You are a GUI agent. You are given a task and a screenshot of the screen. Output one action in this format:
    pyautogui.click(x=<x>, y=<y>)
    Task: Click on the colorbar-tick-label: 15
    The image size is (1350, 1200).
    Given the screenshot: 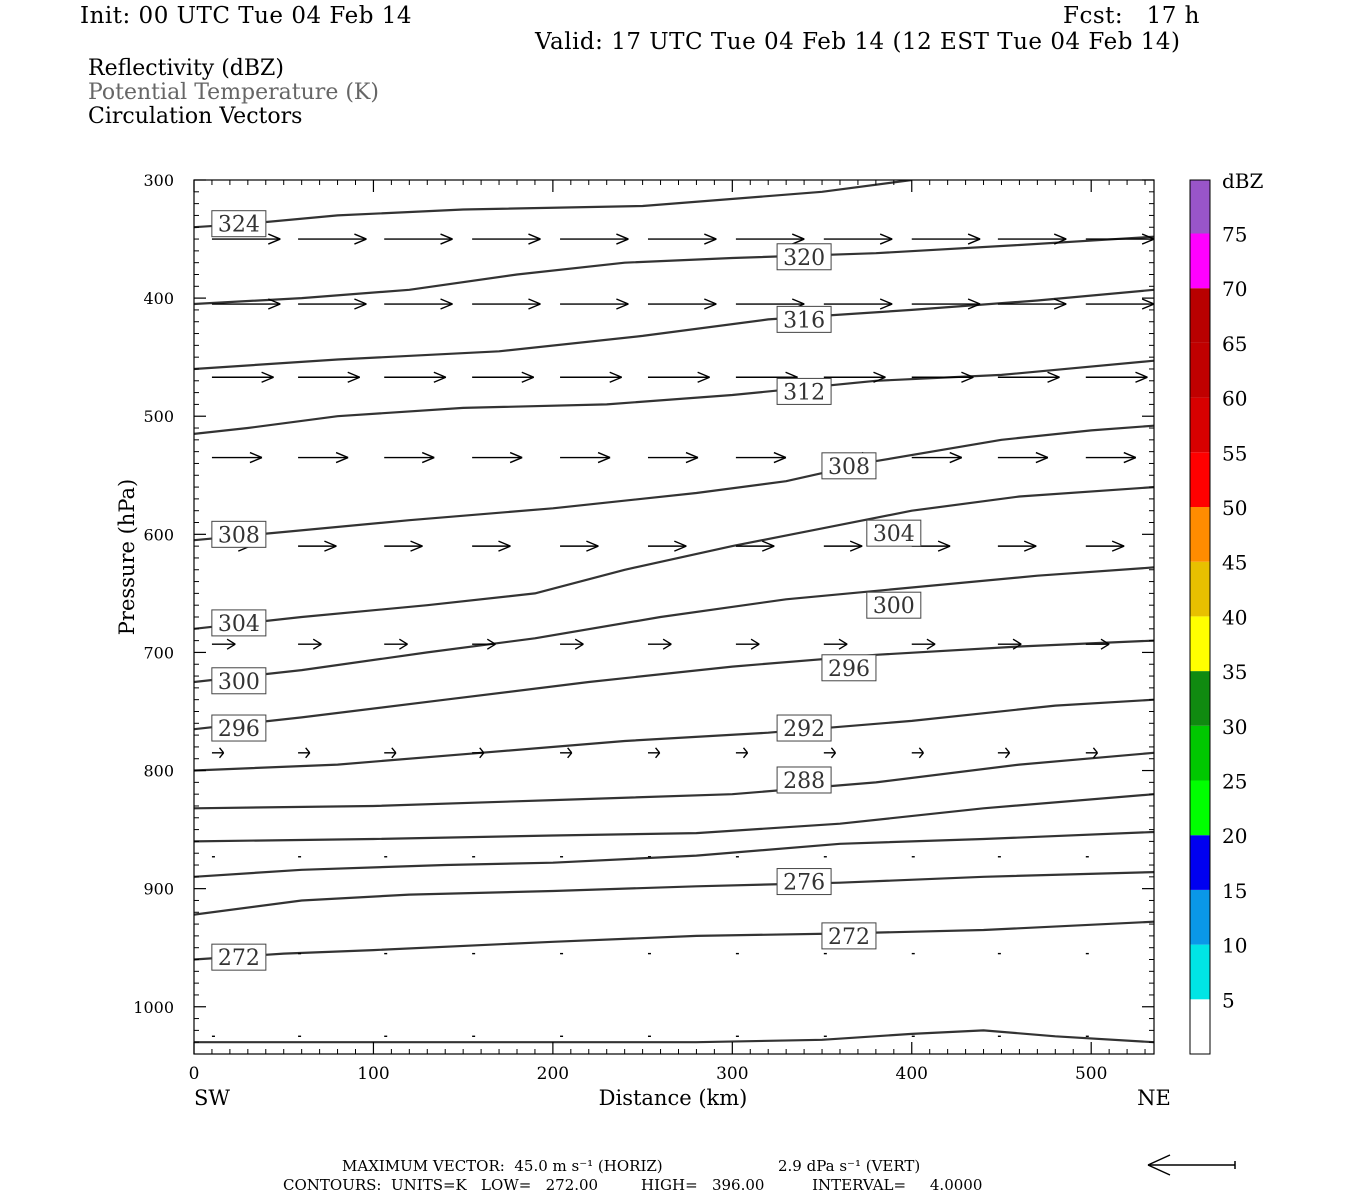 What is the action you would take?
    pyautogui.click(x=1234, y=891)
    